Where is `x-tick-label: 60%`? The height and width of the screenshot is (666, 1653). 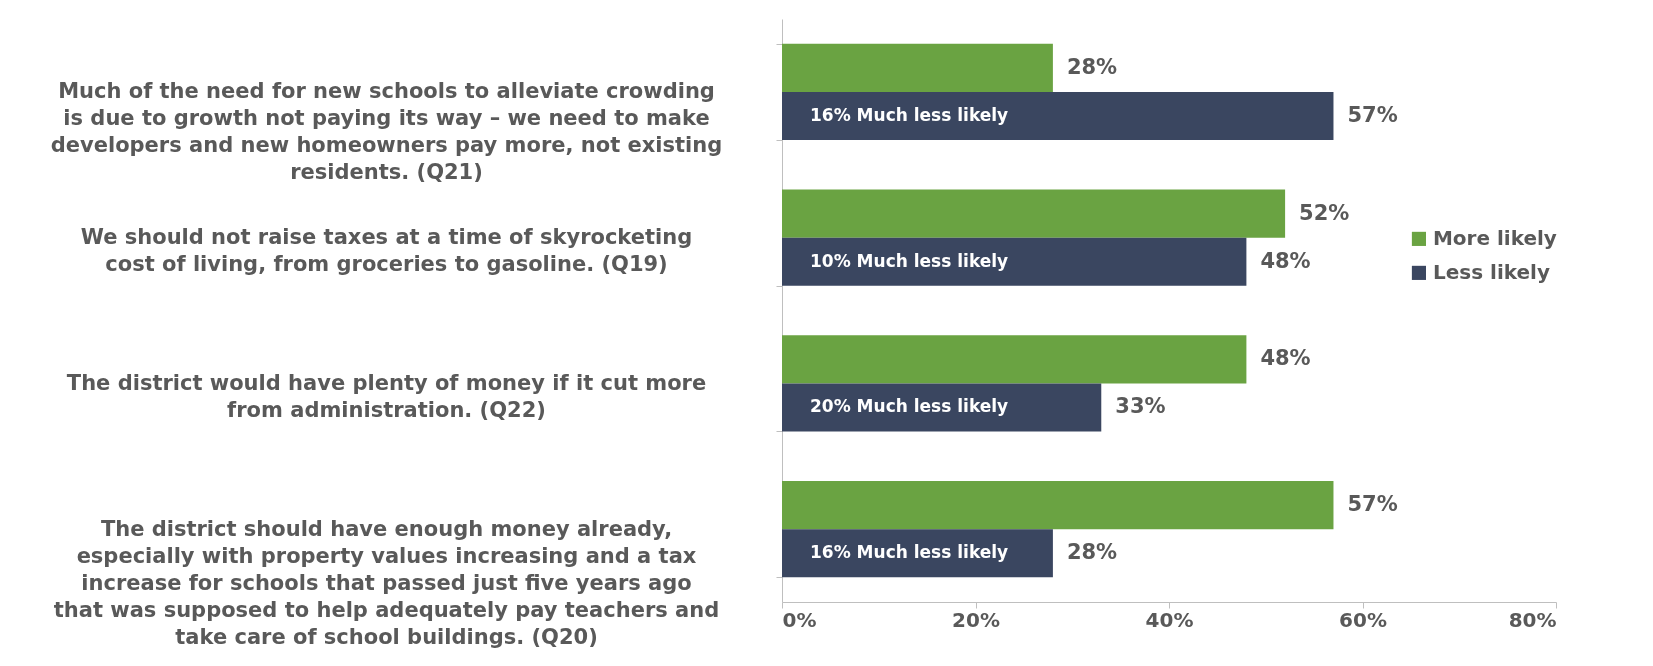
x-tick-label: 60% is located at coordinates (1363, 619).